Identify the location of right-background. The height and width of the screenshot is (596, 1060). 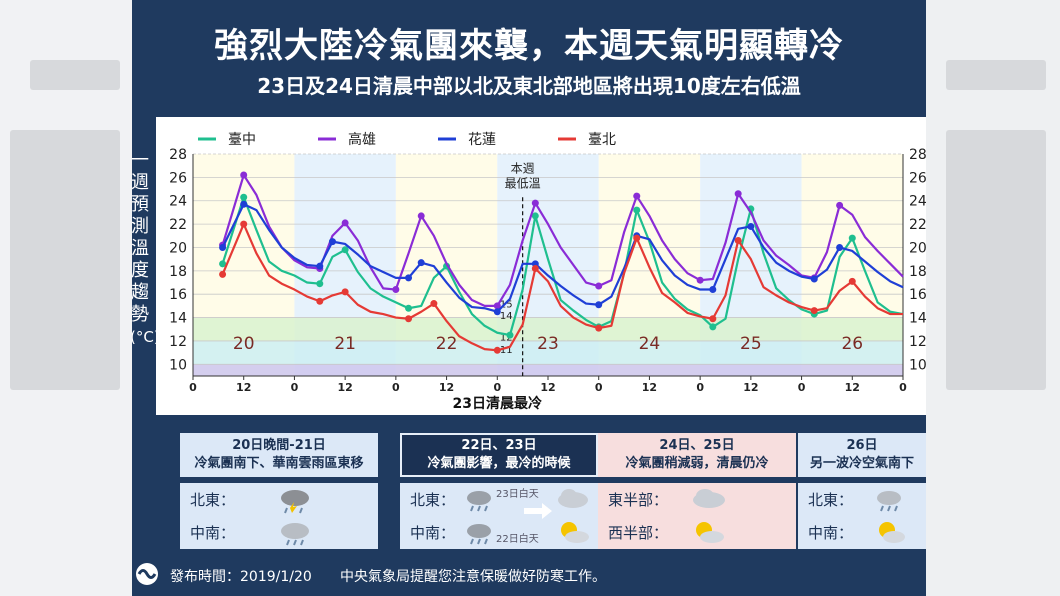
(993, 298).